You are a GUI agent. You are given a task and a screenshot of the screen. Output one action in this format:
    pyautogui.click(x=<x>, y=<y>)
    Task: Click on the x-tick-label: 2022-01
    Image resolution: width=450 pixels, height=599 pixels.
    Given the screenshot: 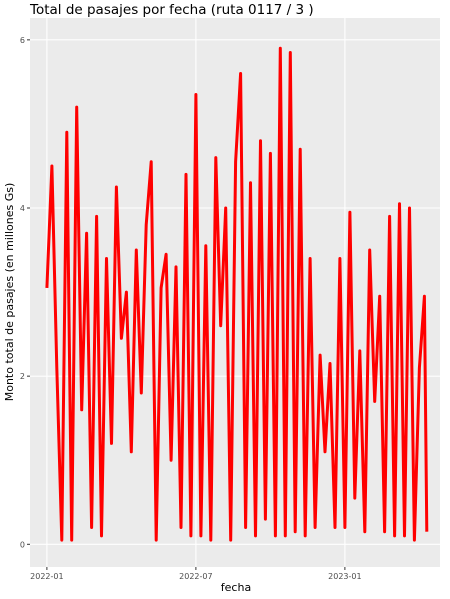 What is the action you would take?
    pyautogui.click(x=46, y=576)
    